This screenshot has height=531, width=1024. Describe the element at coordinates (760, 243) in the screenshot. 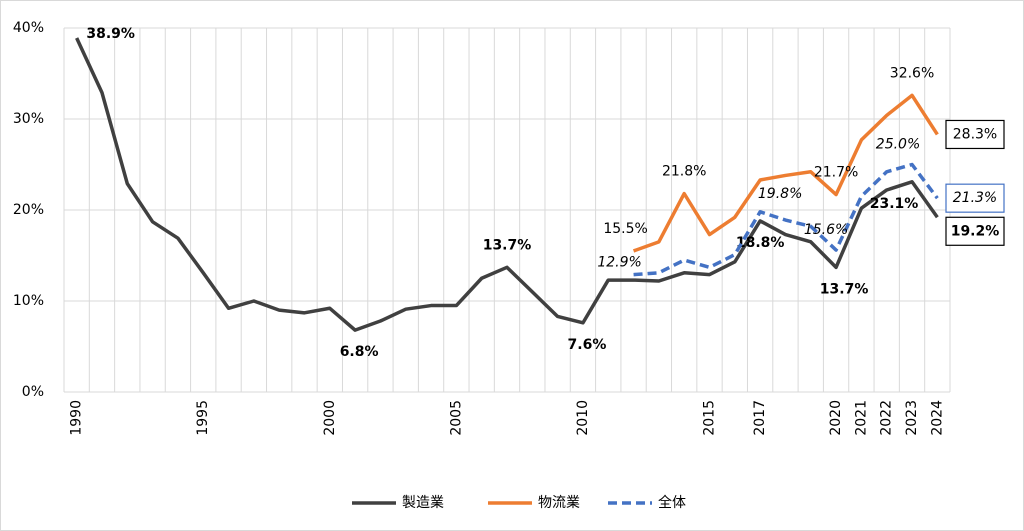

I see `data-label: 18.8%` at that location.